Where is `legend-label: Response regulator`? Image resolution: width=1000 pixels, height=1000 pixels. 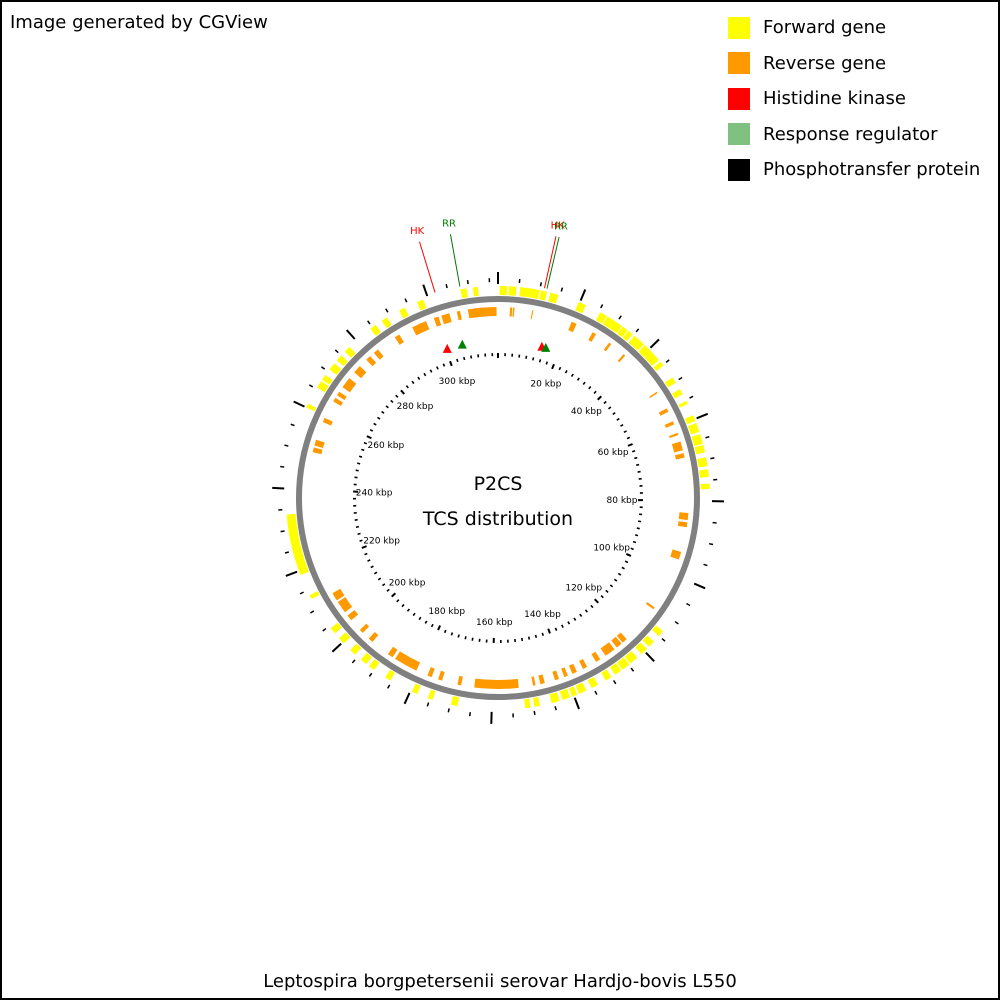 legend-label: Response regulator is located at coordinates (850, 134).